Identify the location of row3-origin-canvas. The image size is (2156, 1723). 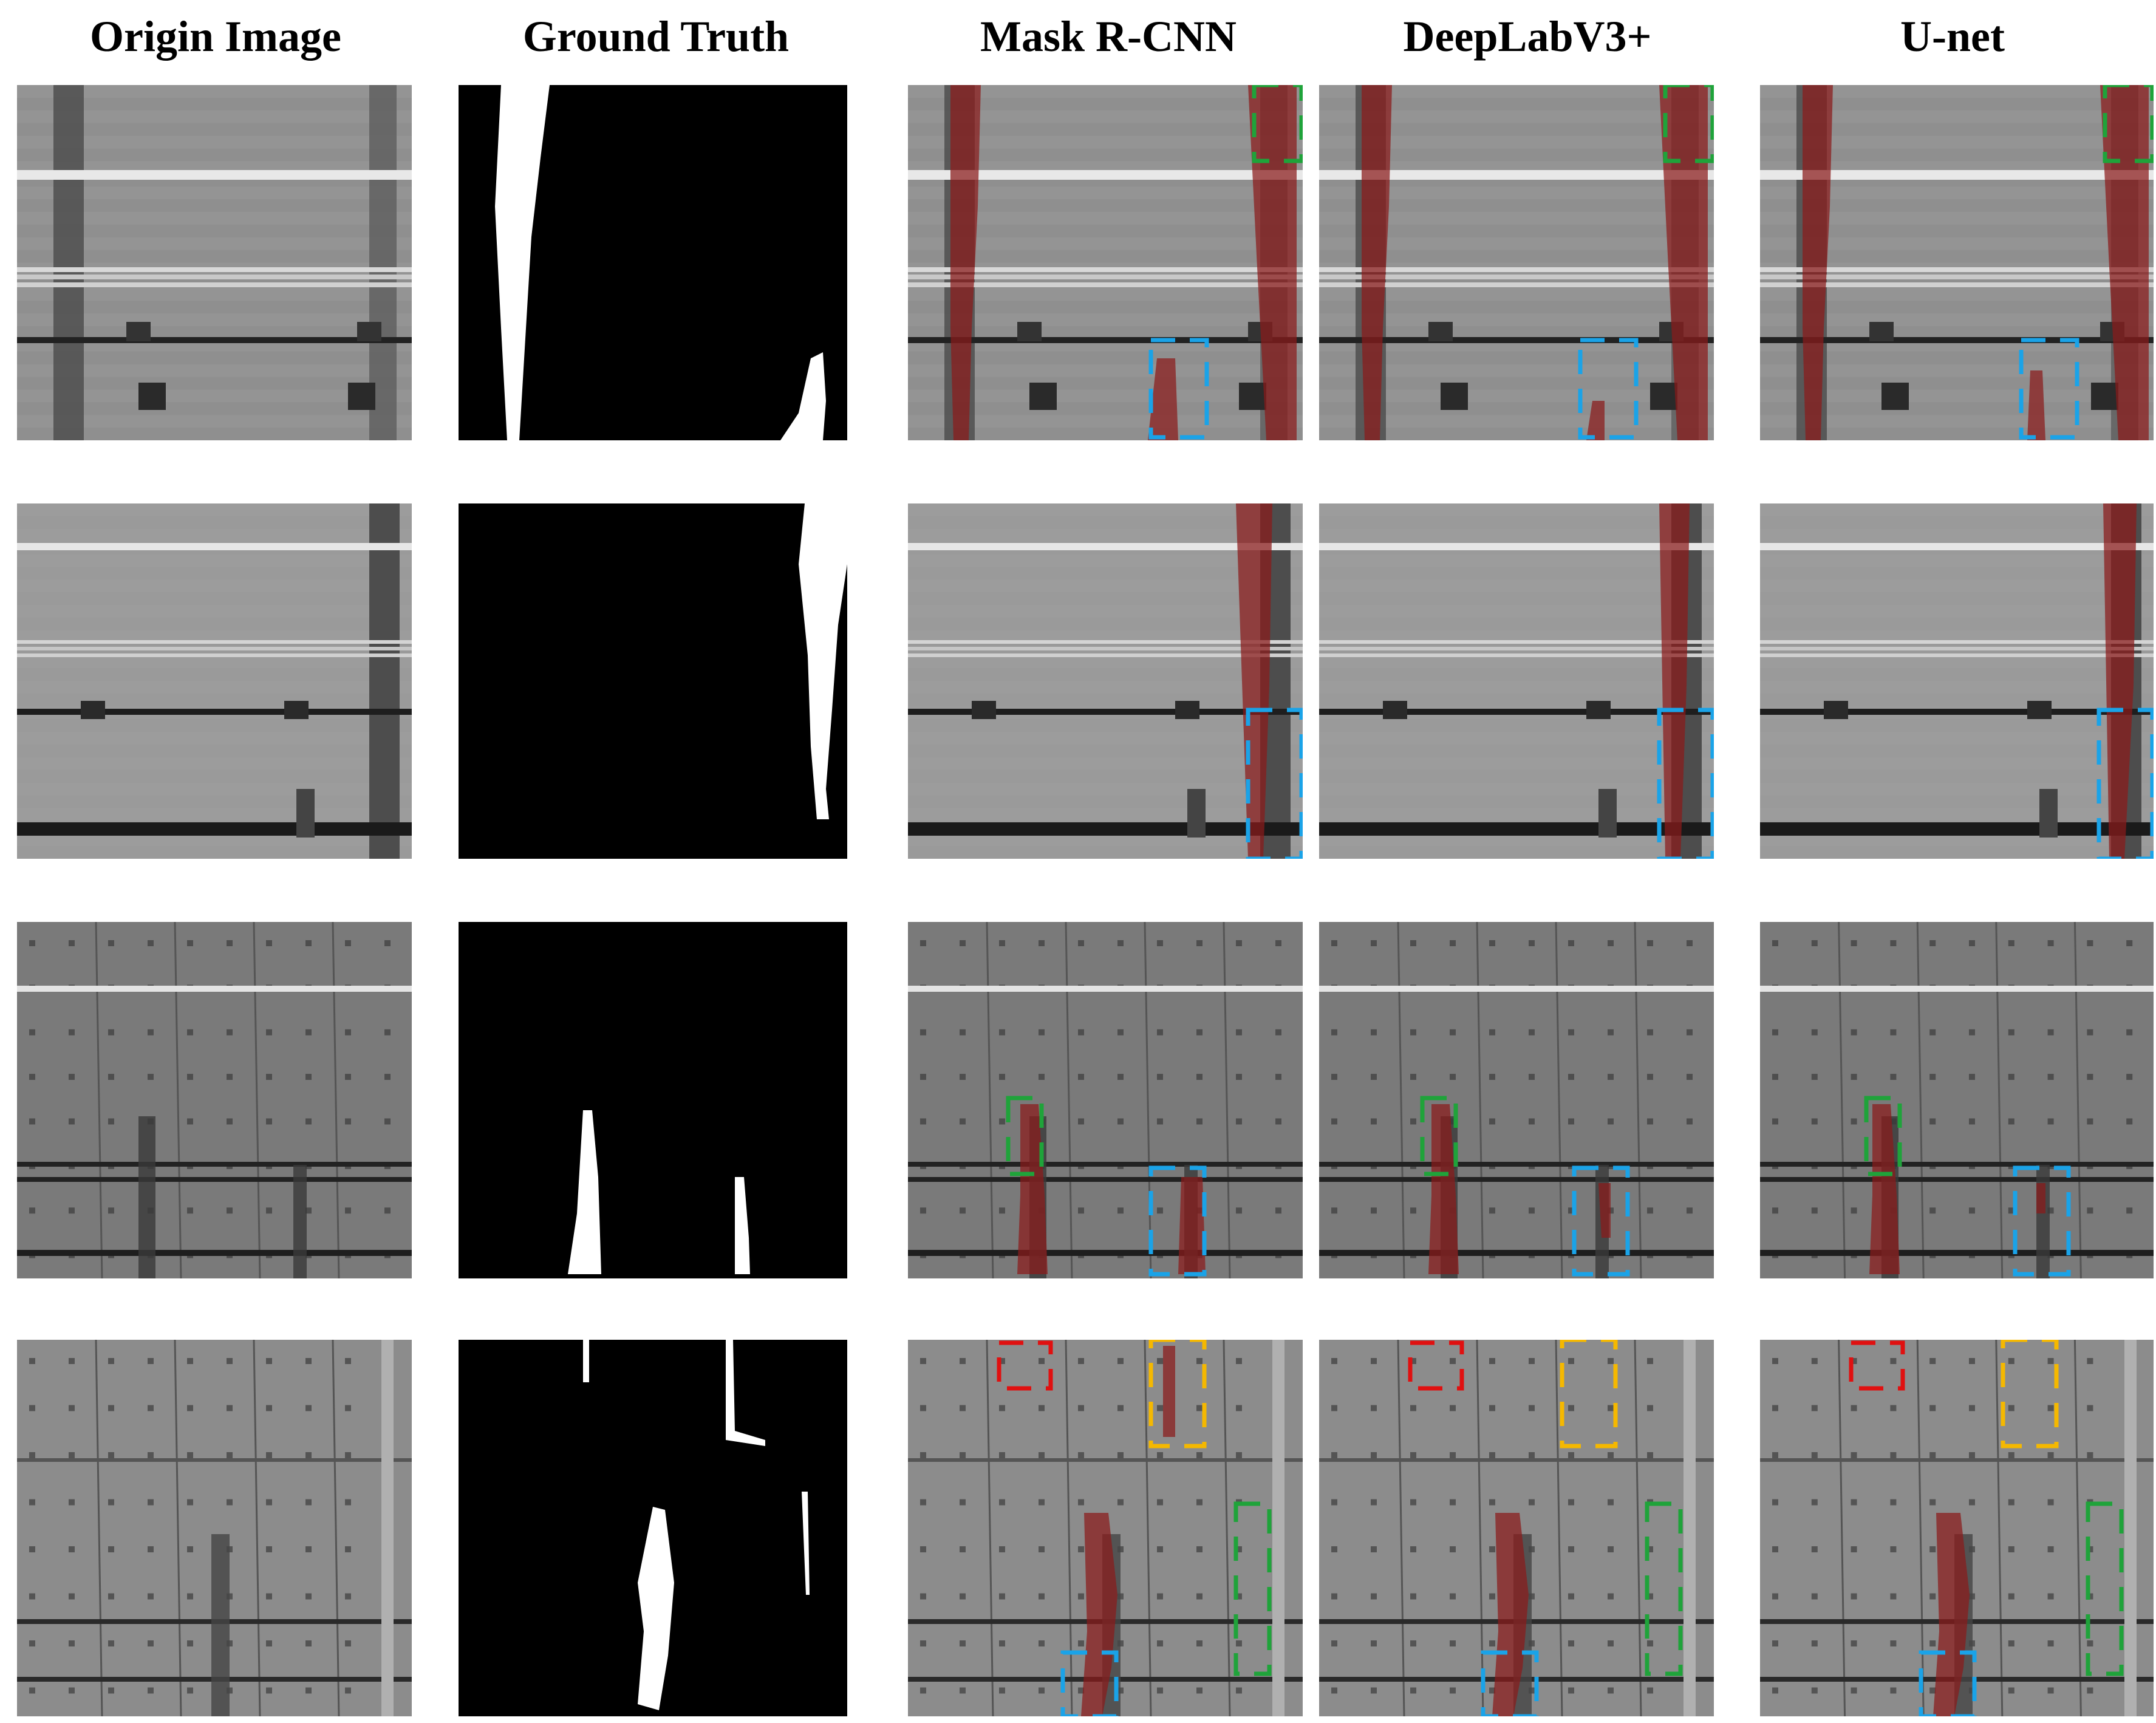
(214, 1100).